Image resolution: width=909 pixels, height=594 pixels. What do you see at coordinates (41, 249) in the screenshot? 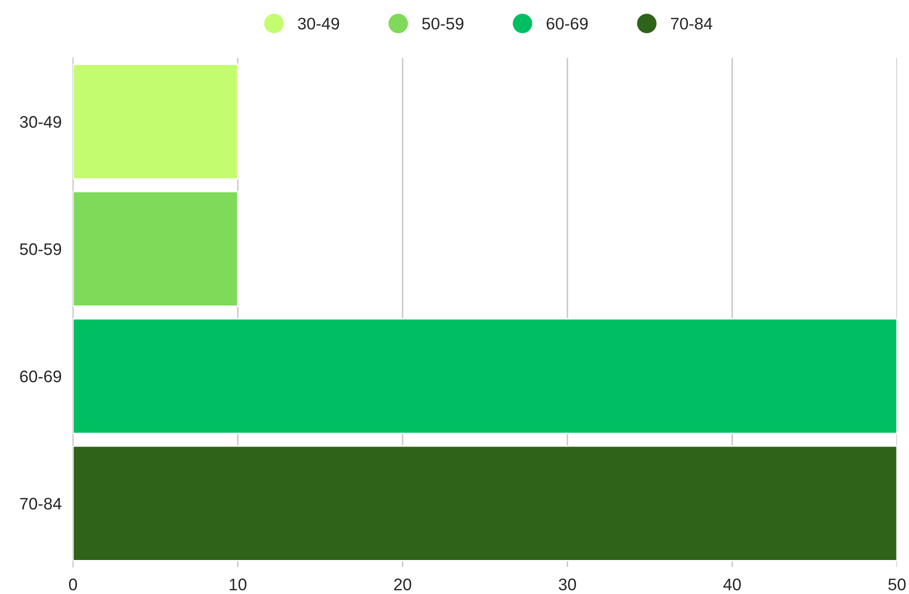
I see `y-tick-label: 50-59` at bounding box center [41, 249].